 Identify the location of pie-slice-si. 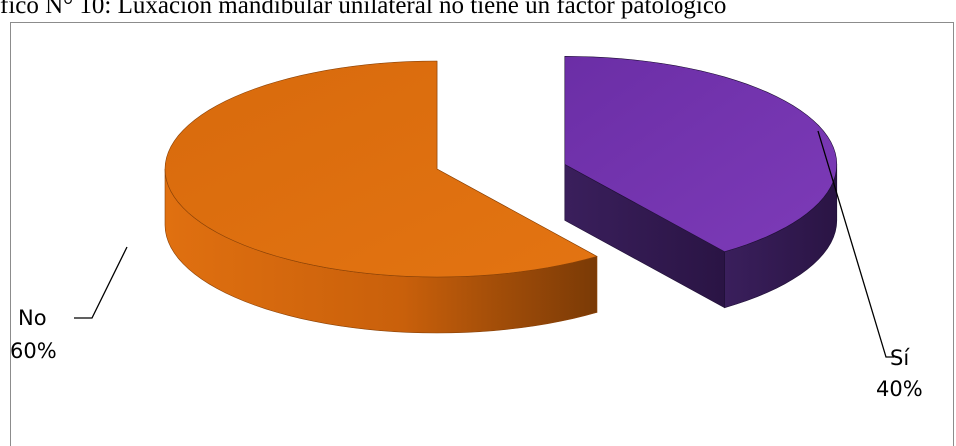
(701, 154).